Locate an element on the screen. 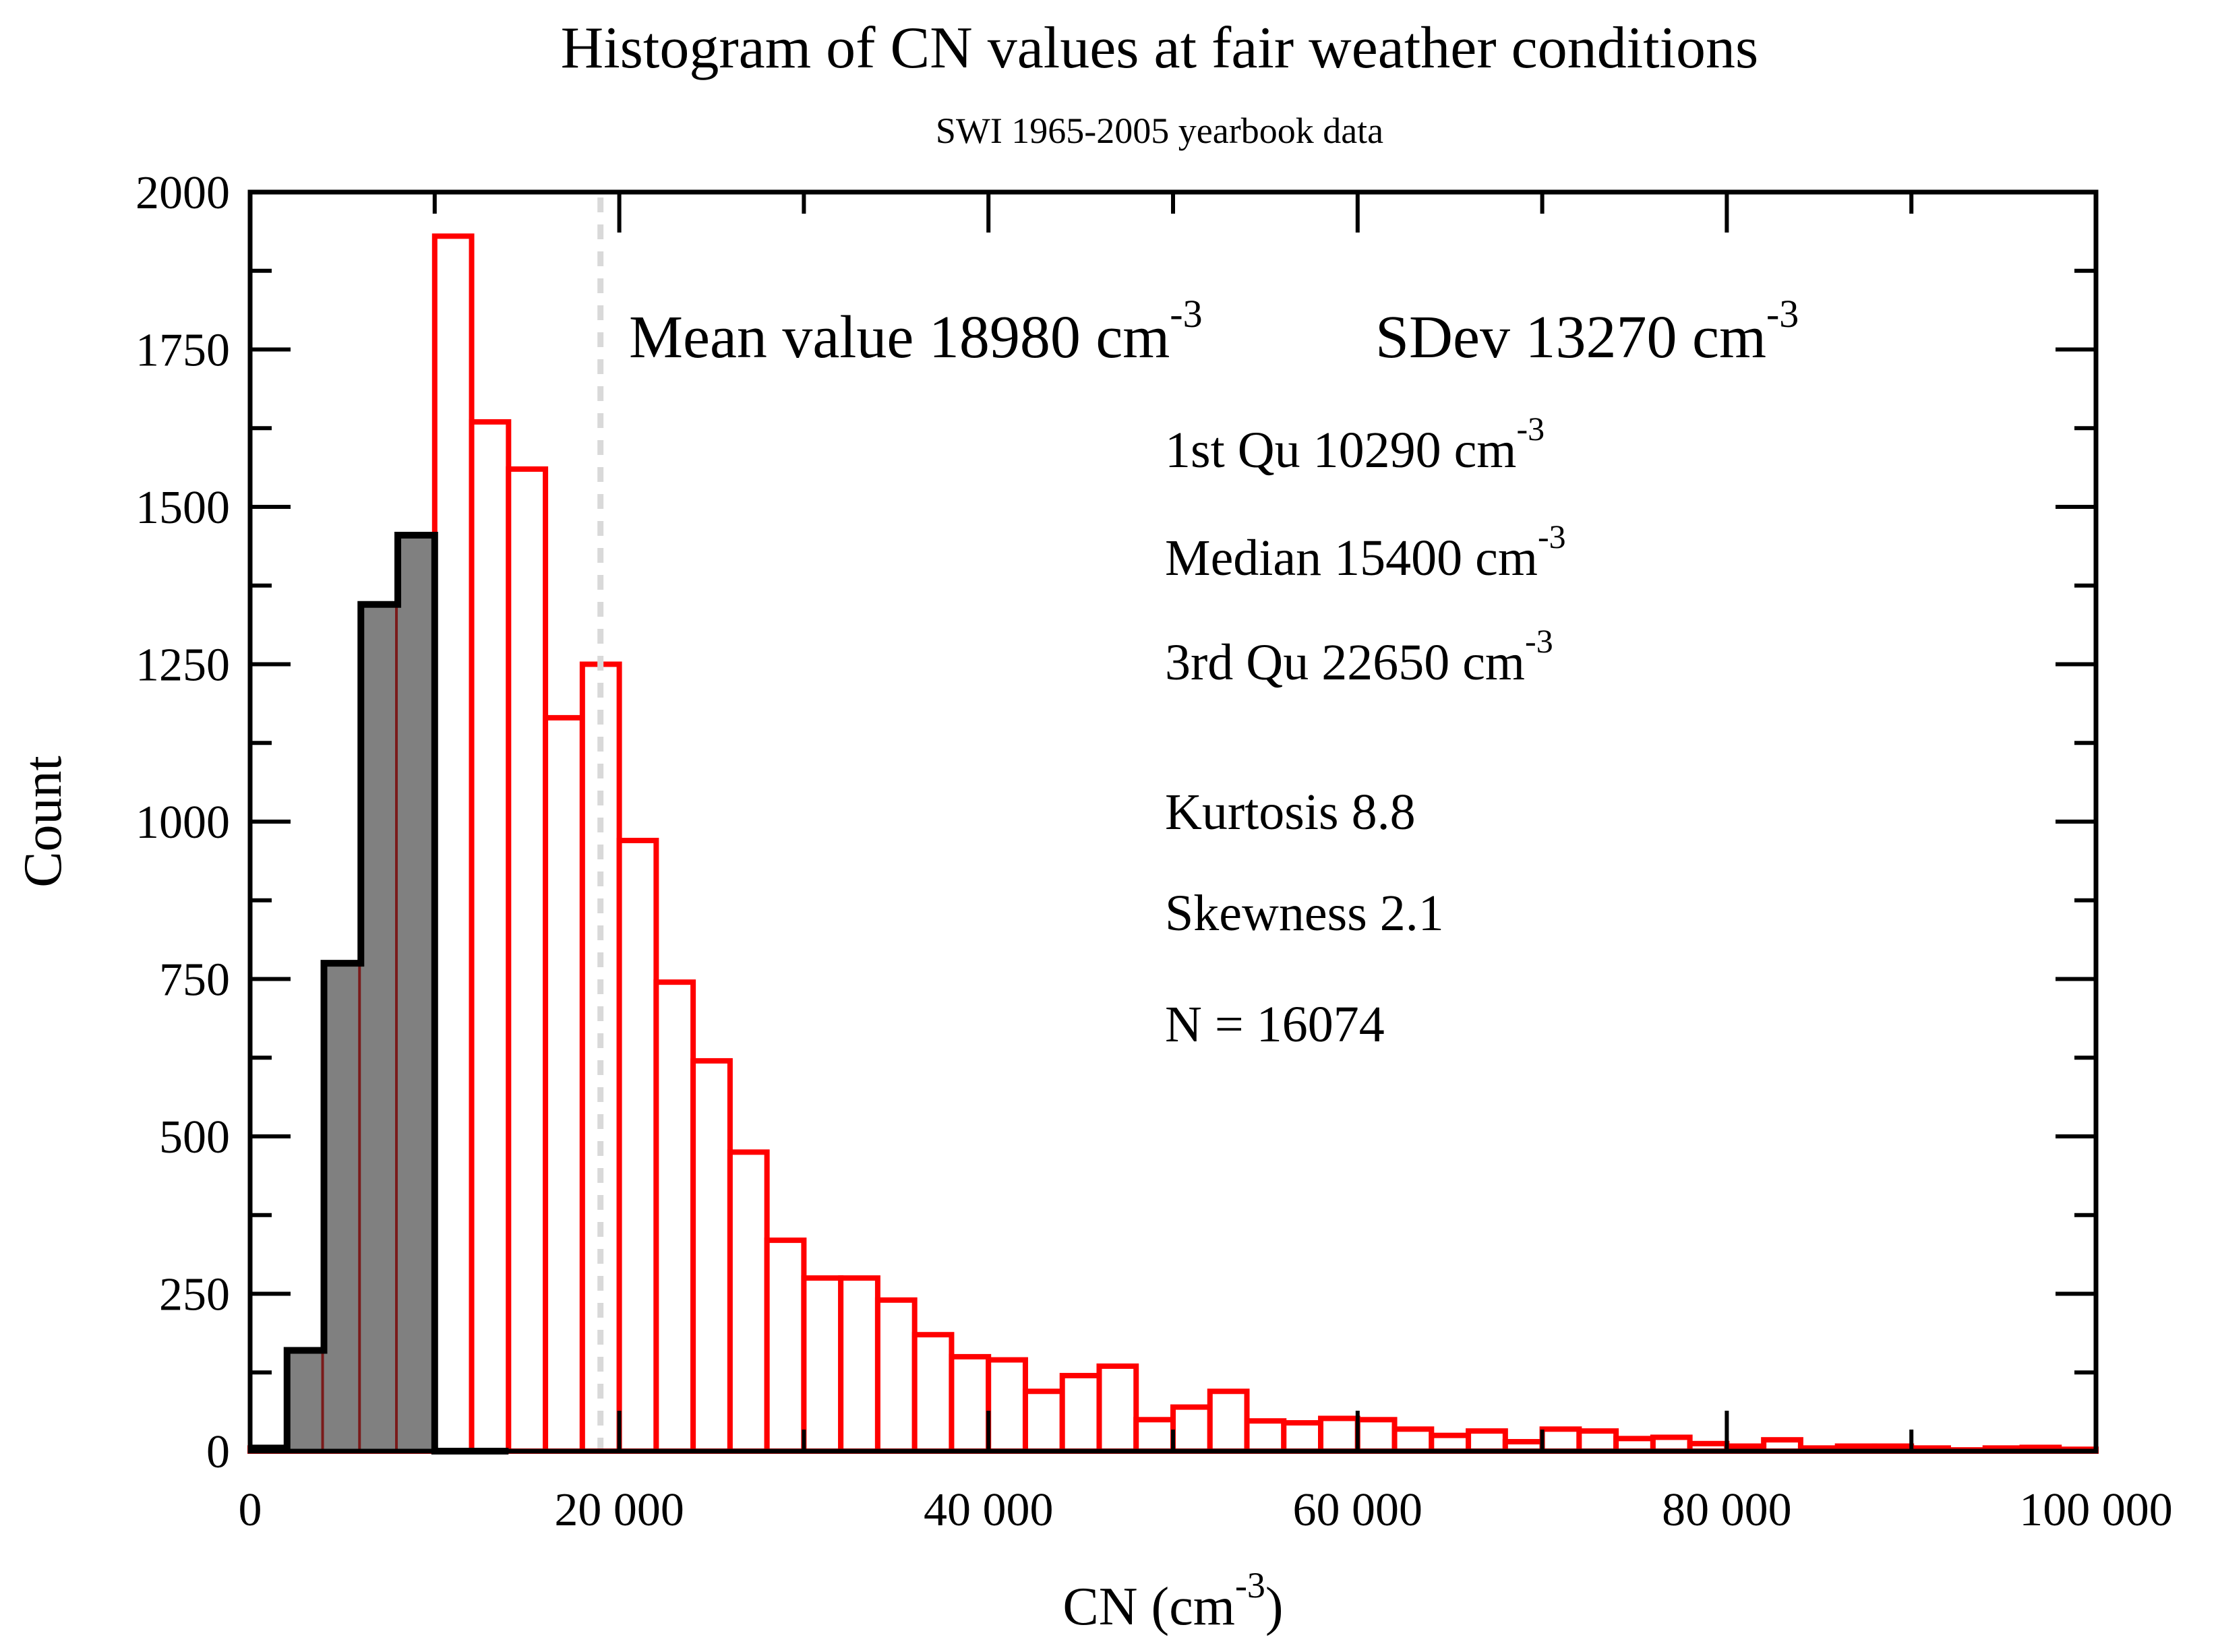 This screenshot has width=2218, height=1652. x-tick-label: 80 000 is located at coordinates (1727, 1510).